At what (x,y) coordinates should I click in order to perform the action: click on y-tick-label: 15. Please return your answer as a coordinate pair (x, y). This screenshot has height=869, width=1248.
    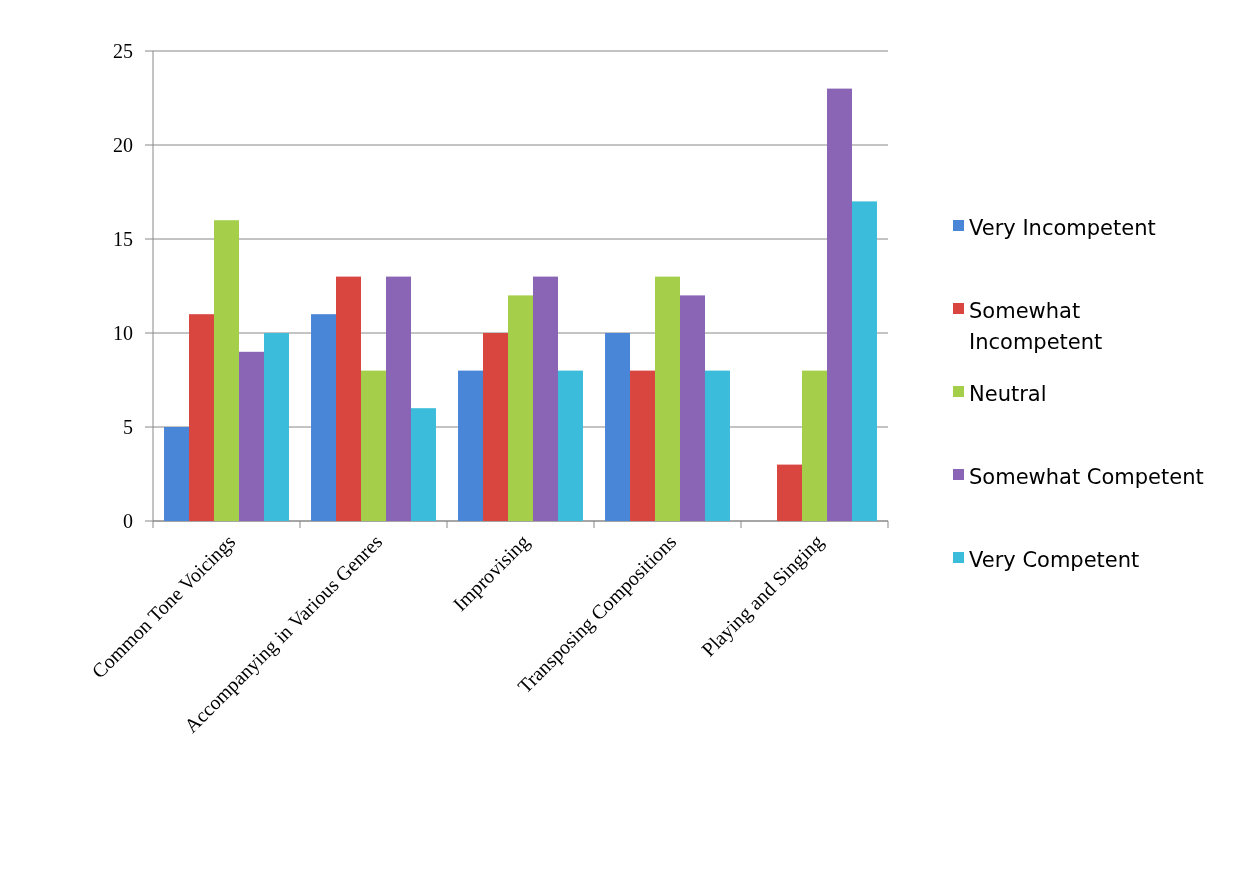
    Looking at the image, I should click on (123, 239).